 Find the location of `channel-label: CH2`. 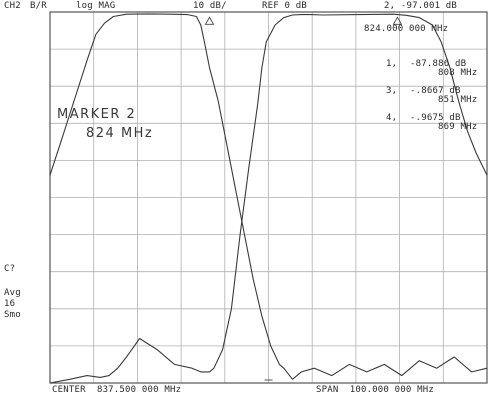

channel-label: CH2 is located at coordinates (12, 6).